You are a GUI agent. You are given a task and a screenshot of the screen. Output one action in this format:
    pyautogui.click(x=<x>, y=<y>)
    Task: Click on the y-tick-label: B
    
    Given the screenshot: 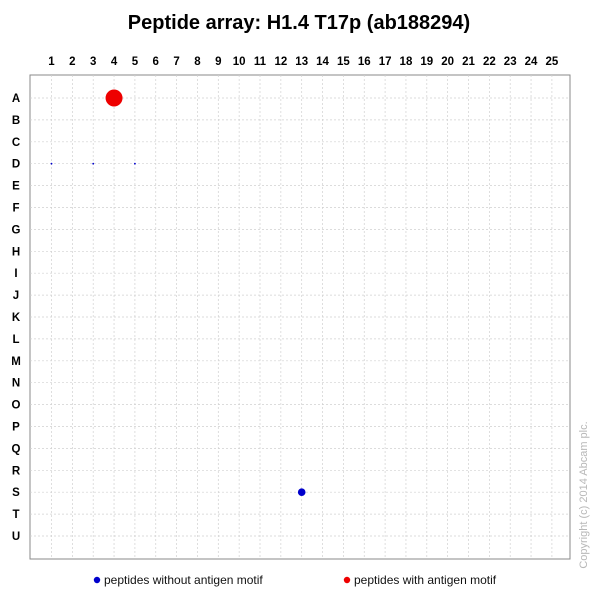 What is the action you would take?
    pyautogui.click(x=16, y=121)
    